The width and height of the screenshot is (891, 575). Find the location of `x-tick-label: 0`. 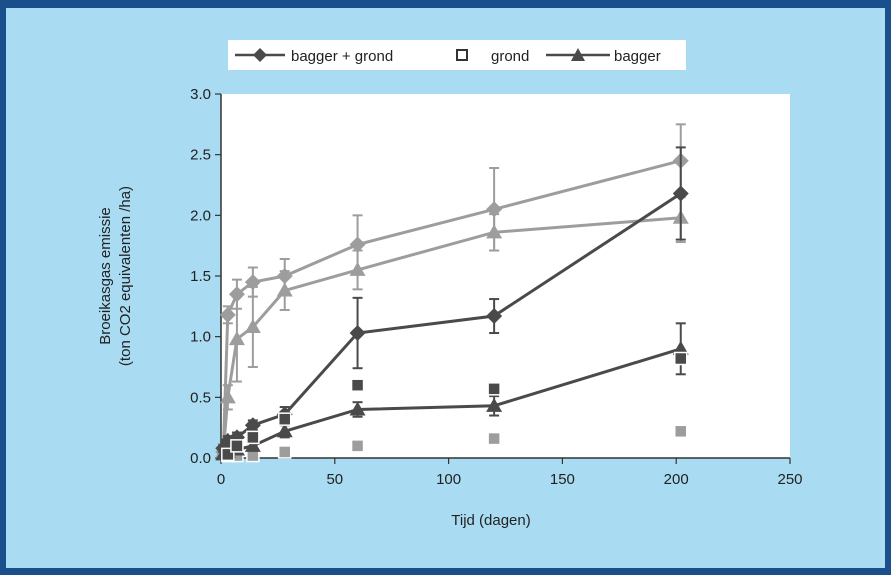

x-tick-label: 0 is located at coordinates (221, 479).